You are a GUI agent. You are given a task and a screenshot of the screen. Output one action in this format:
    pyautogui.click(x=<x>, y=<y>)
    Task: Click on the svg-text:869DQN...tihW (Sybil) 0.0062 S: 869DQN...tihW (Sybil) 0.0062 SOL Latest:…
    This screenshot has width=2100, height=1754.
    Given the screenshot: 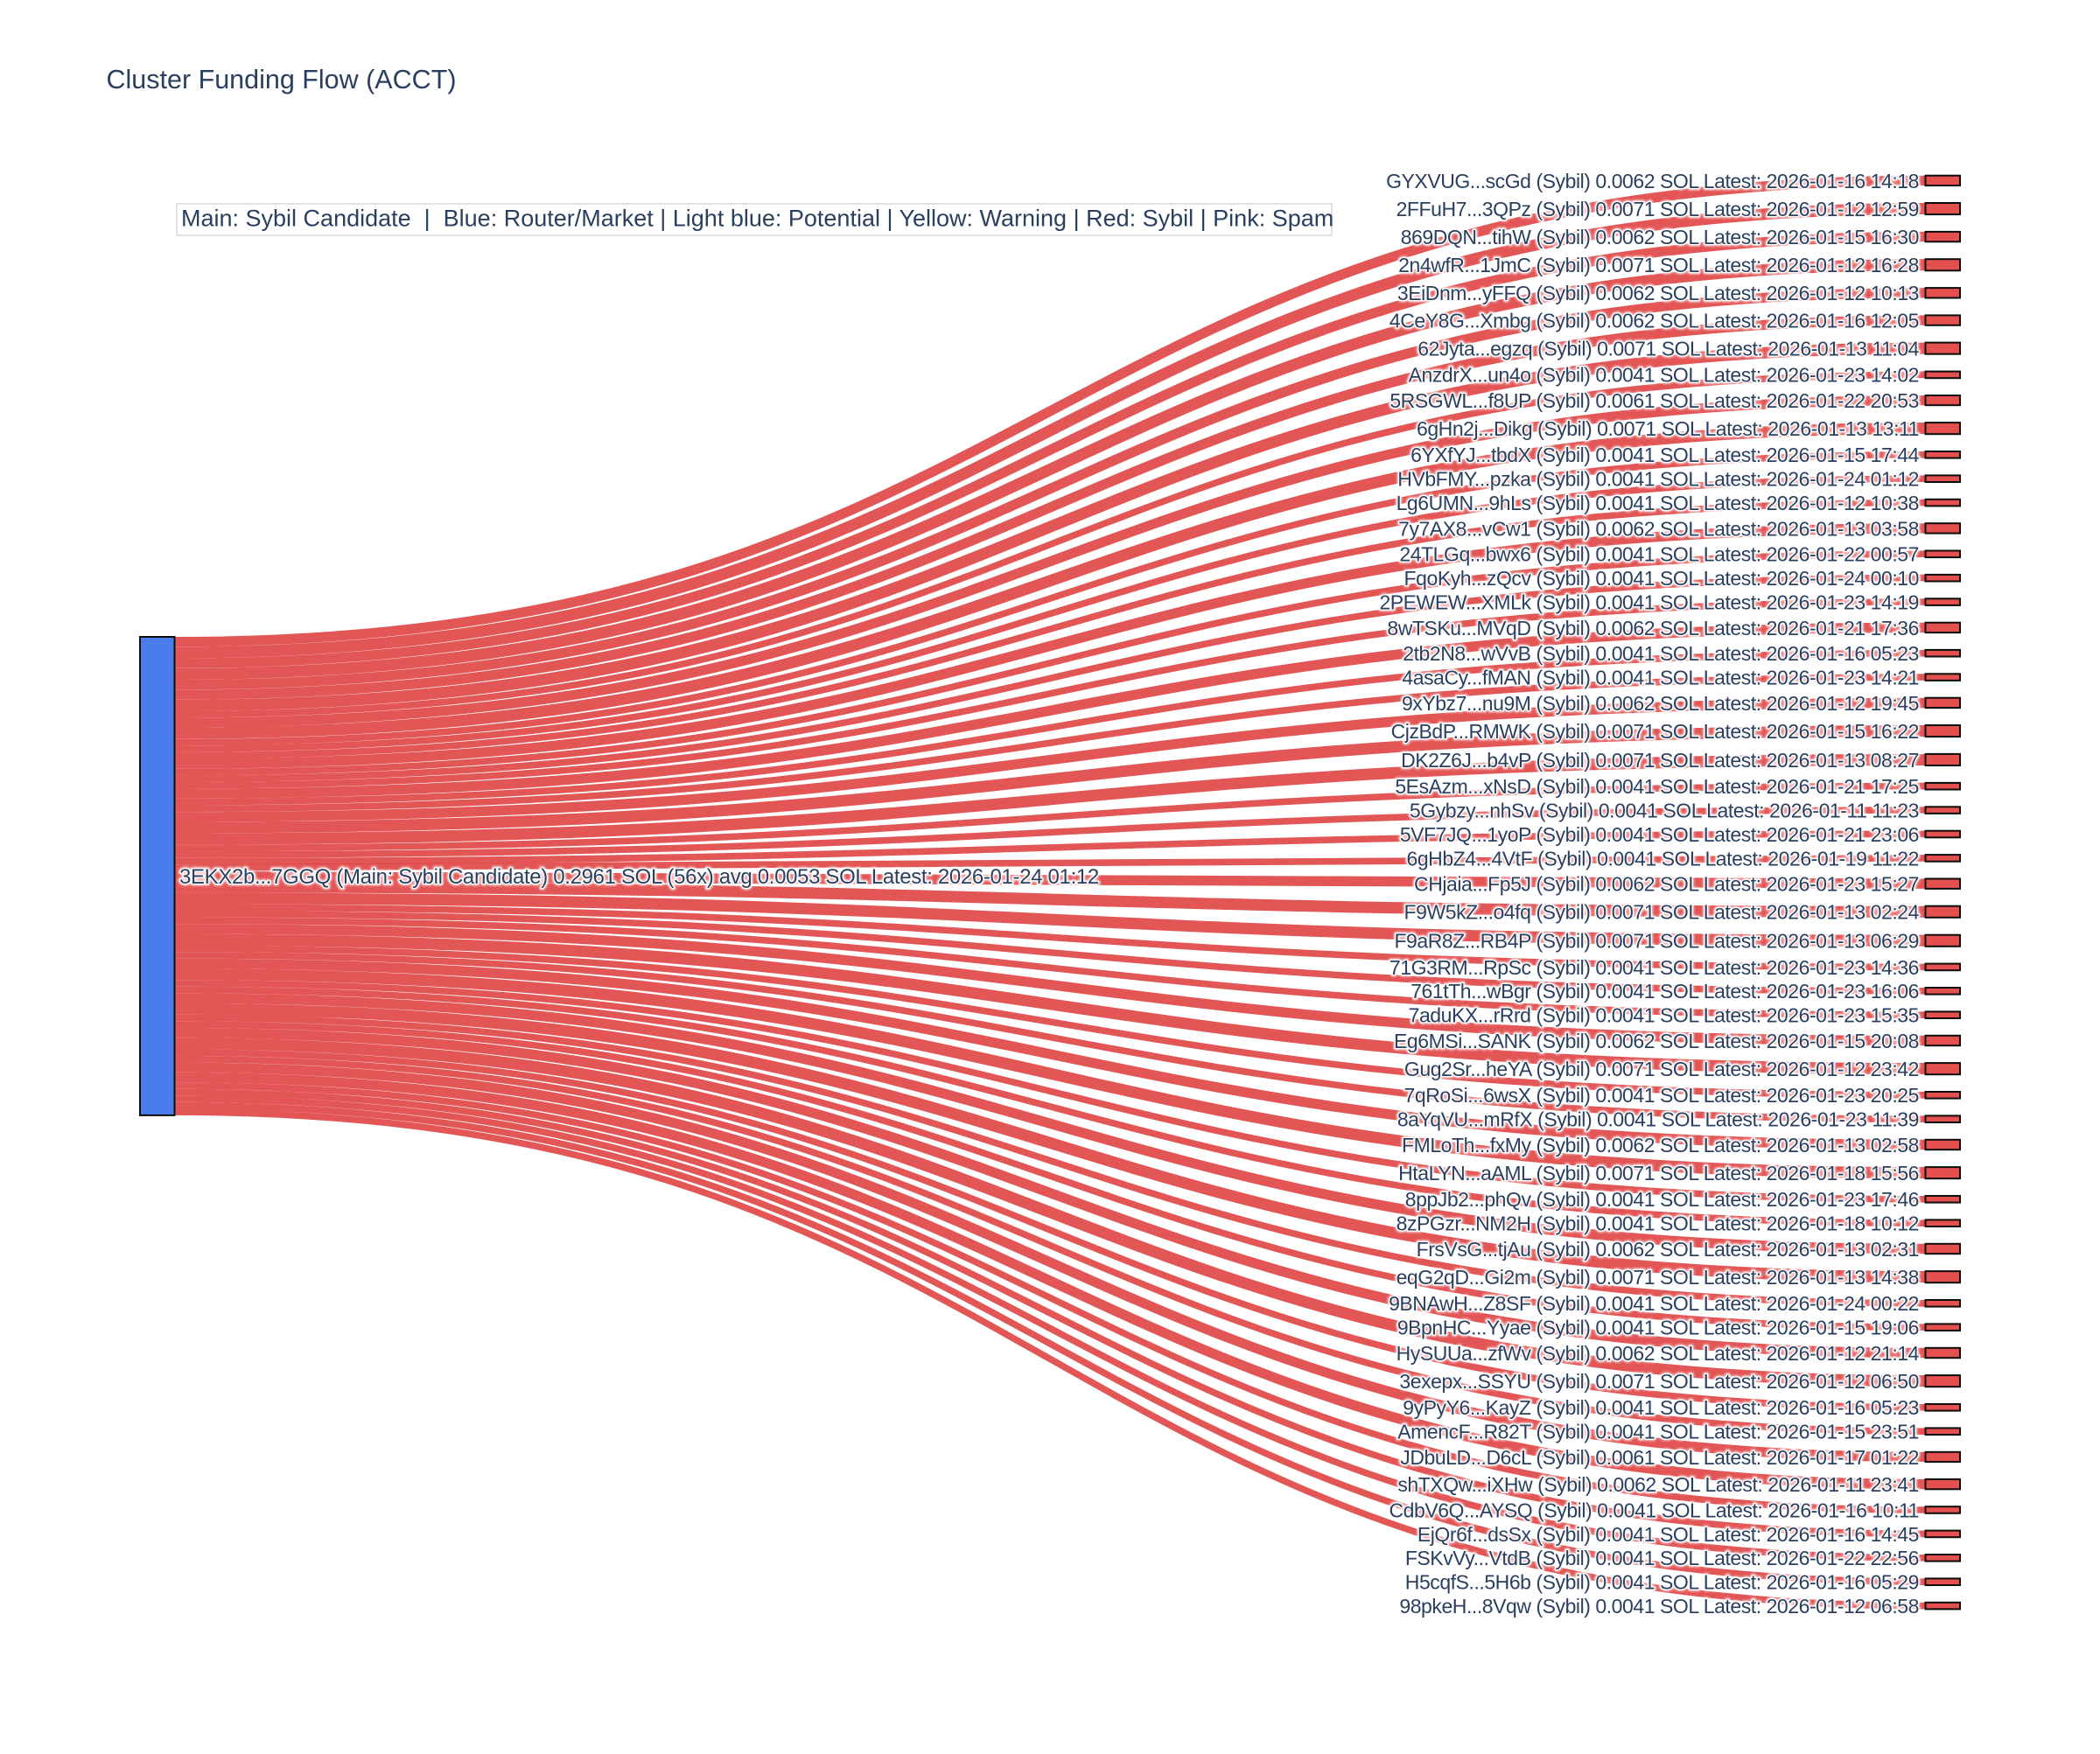 What is the action you would take?
    pyautogui.click(x=1660, y=237)
    